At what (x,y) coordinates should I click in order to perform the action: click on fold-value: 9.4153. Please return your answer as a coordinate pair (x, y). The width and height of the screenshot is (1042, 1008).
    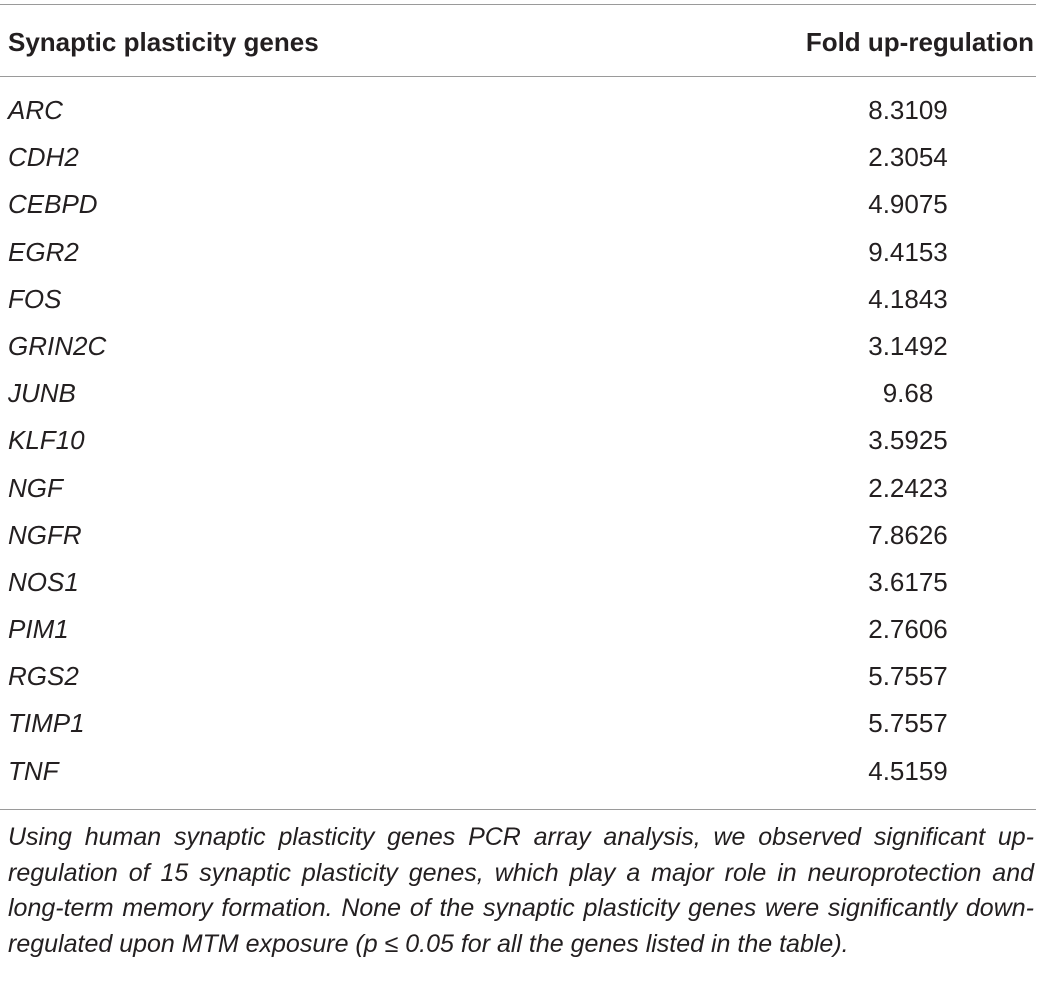
    Looking at the image, I should click on (908, 251).